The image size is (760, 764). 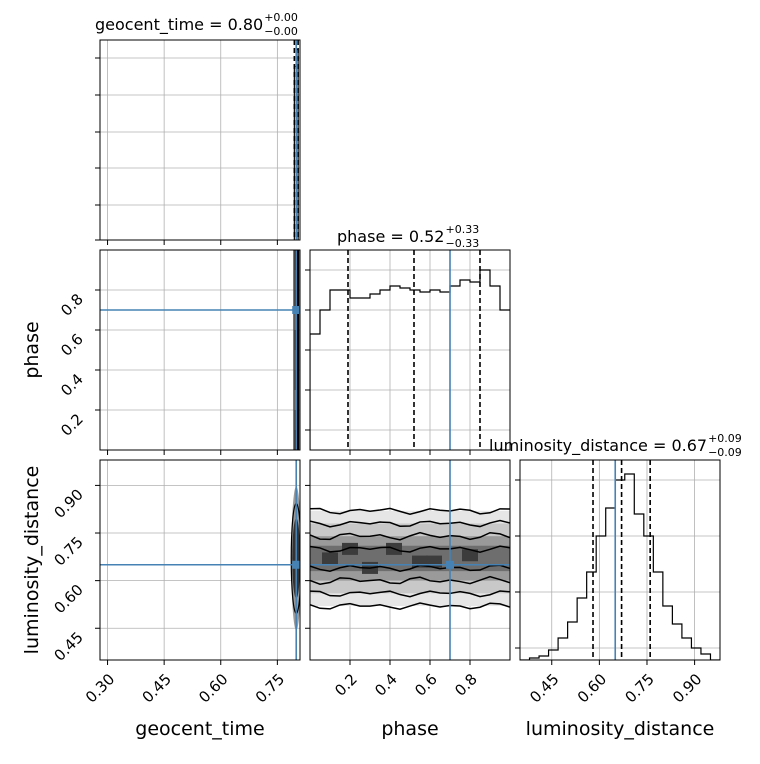 I want to click on geocent-phase-marks, so click(x=200, y=350).